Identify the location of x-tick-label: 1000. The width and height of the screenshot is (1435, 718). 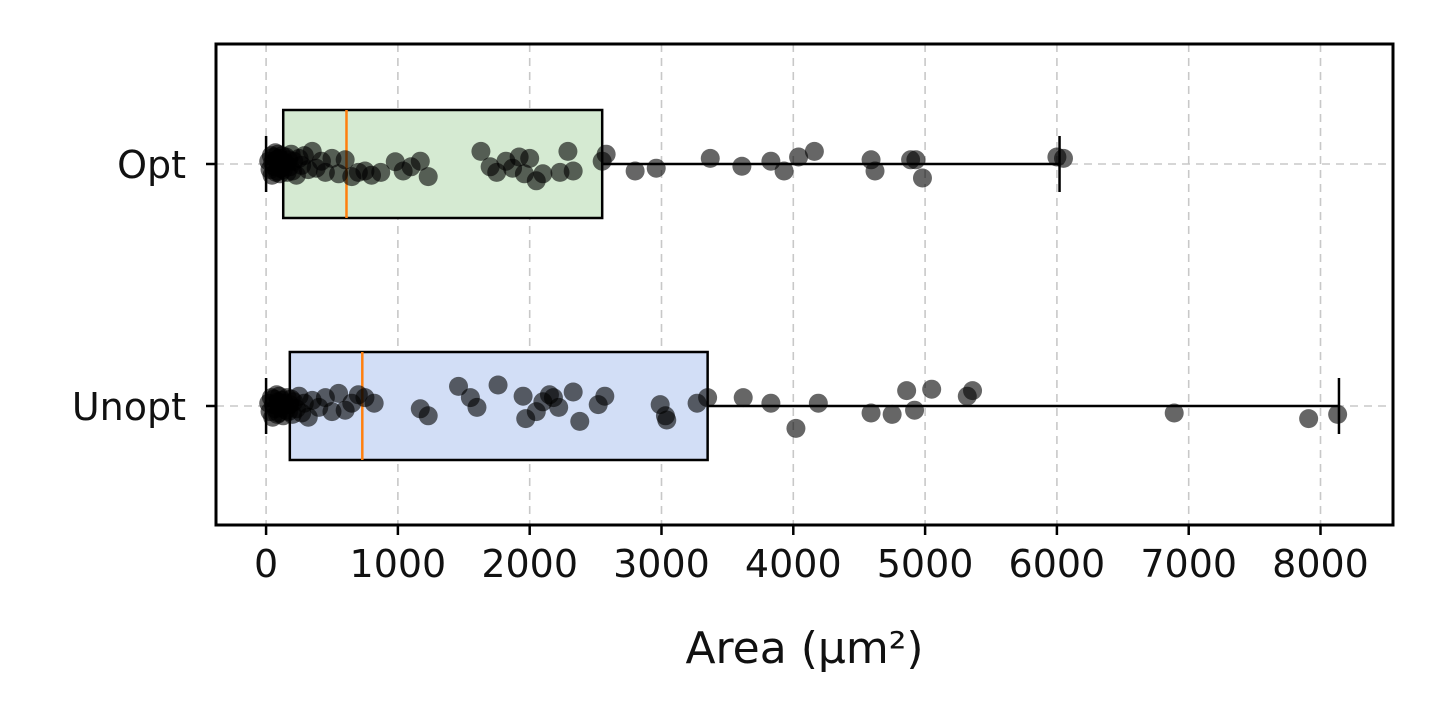
(398, 564).